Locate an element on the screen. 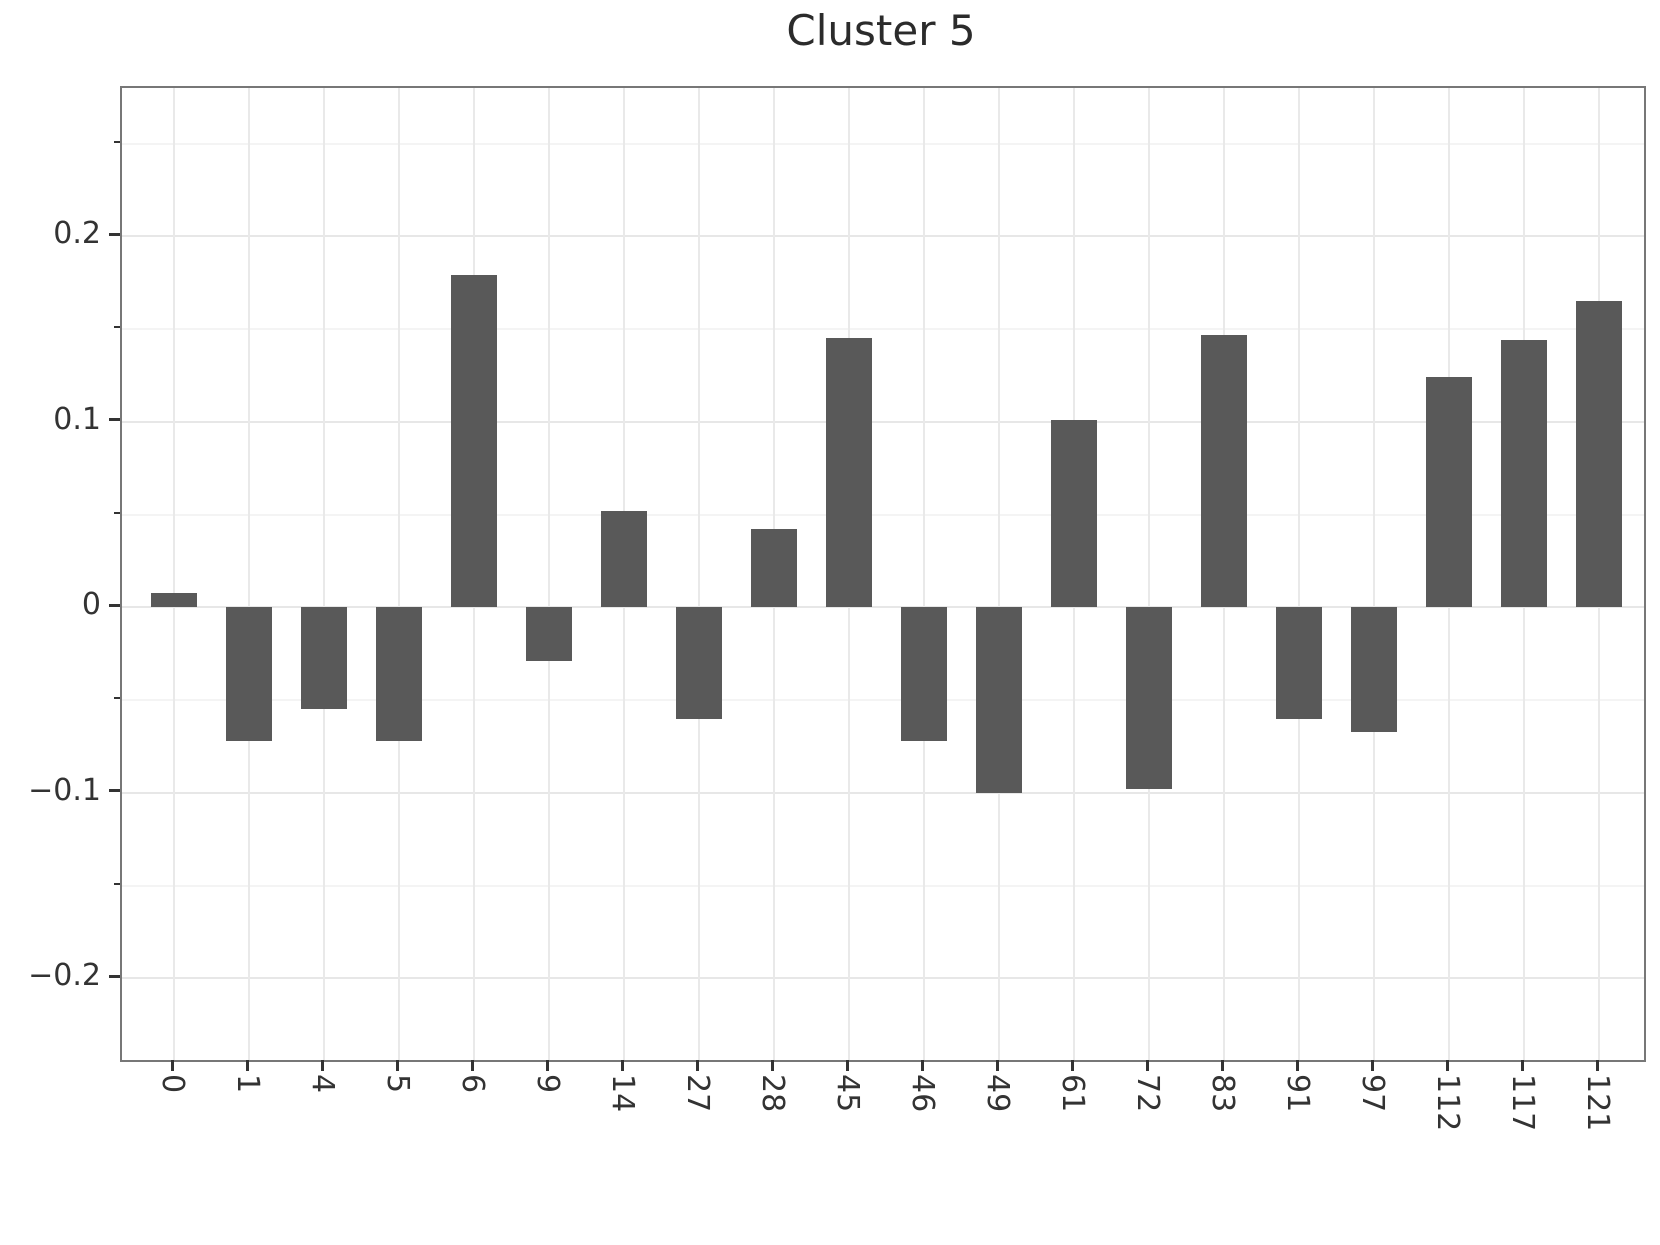  x-tick-label: 1 is located at coordinates (247, 1084).